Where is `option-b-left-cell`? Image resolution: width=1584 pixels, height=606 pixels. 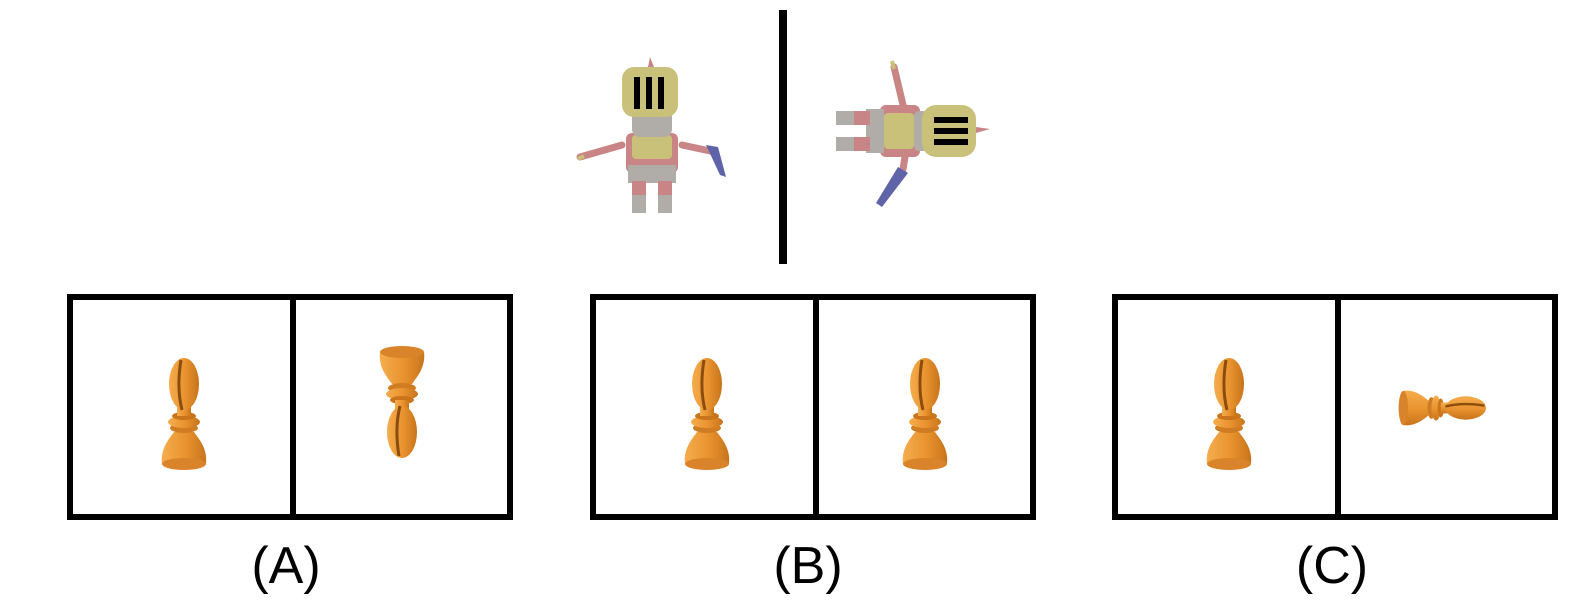 option-b-left-cell is located at coordinates (704, 407).